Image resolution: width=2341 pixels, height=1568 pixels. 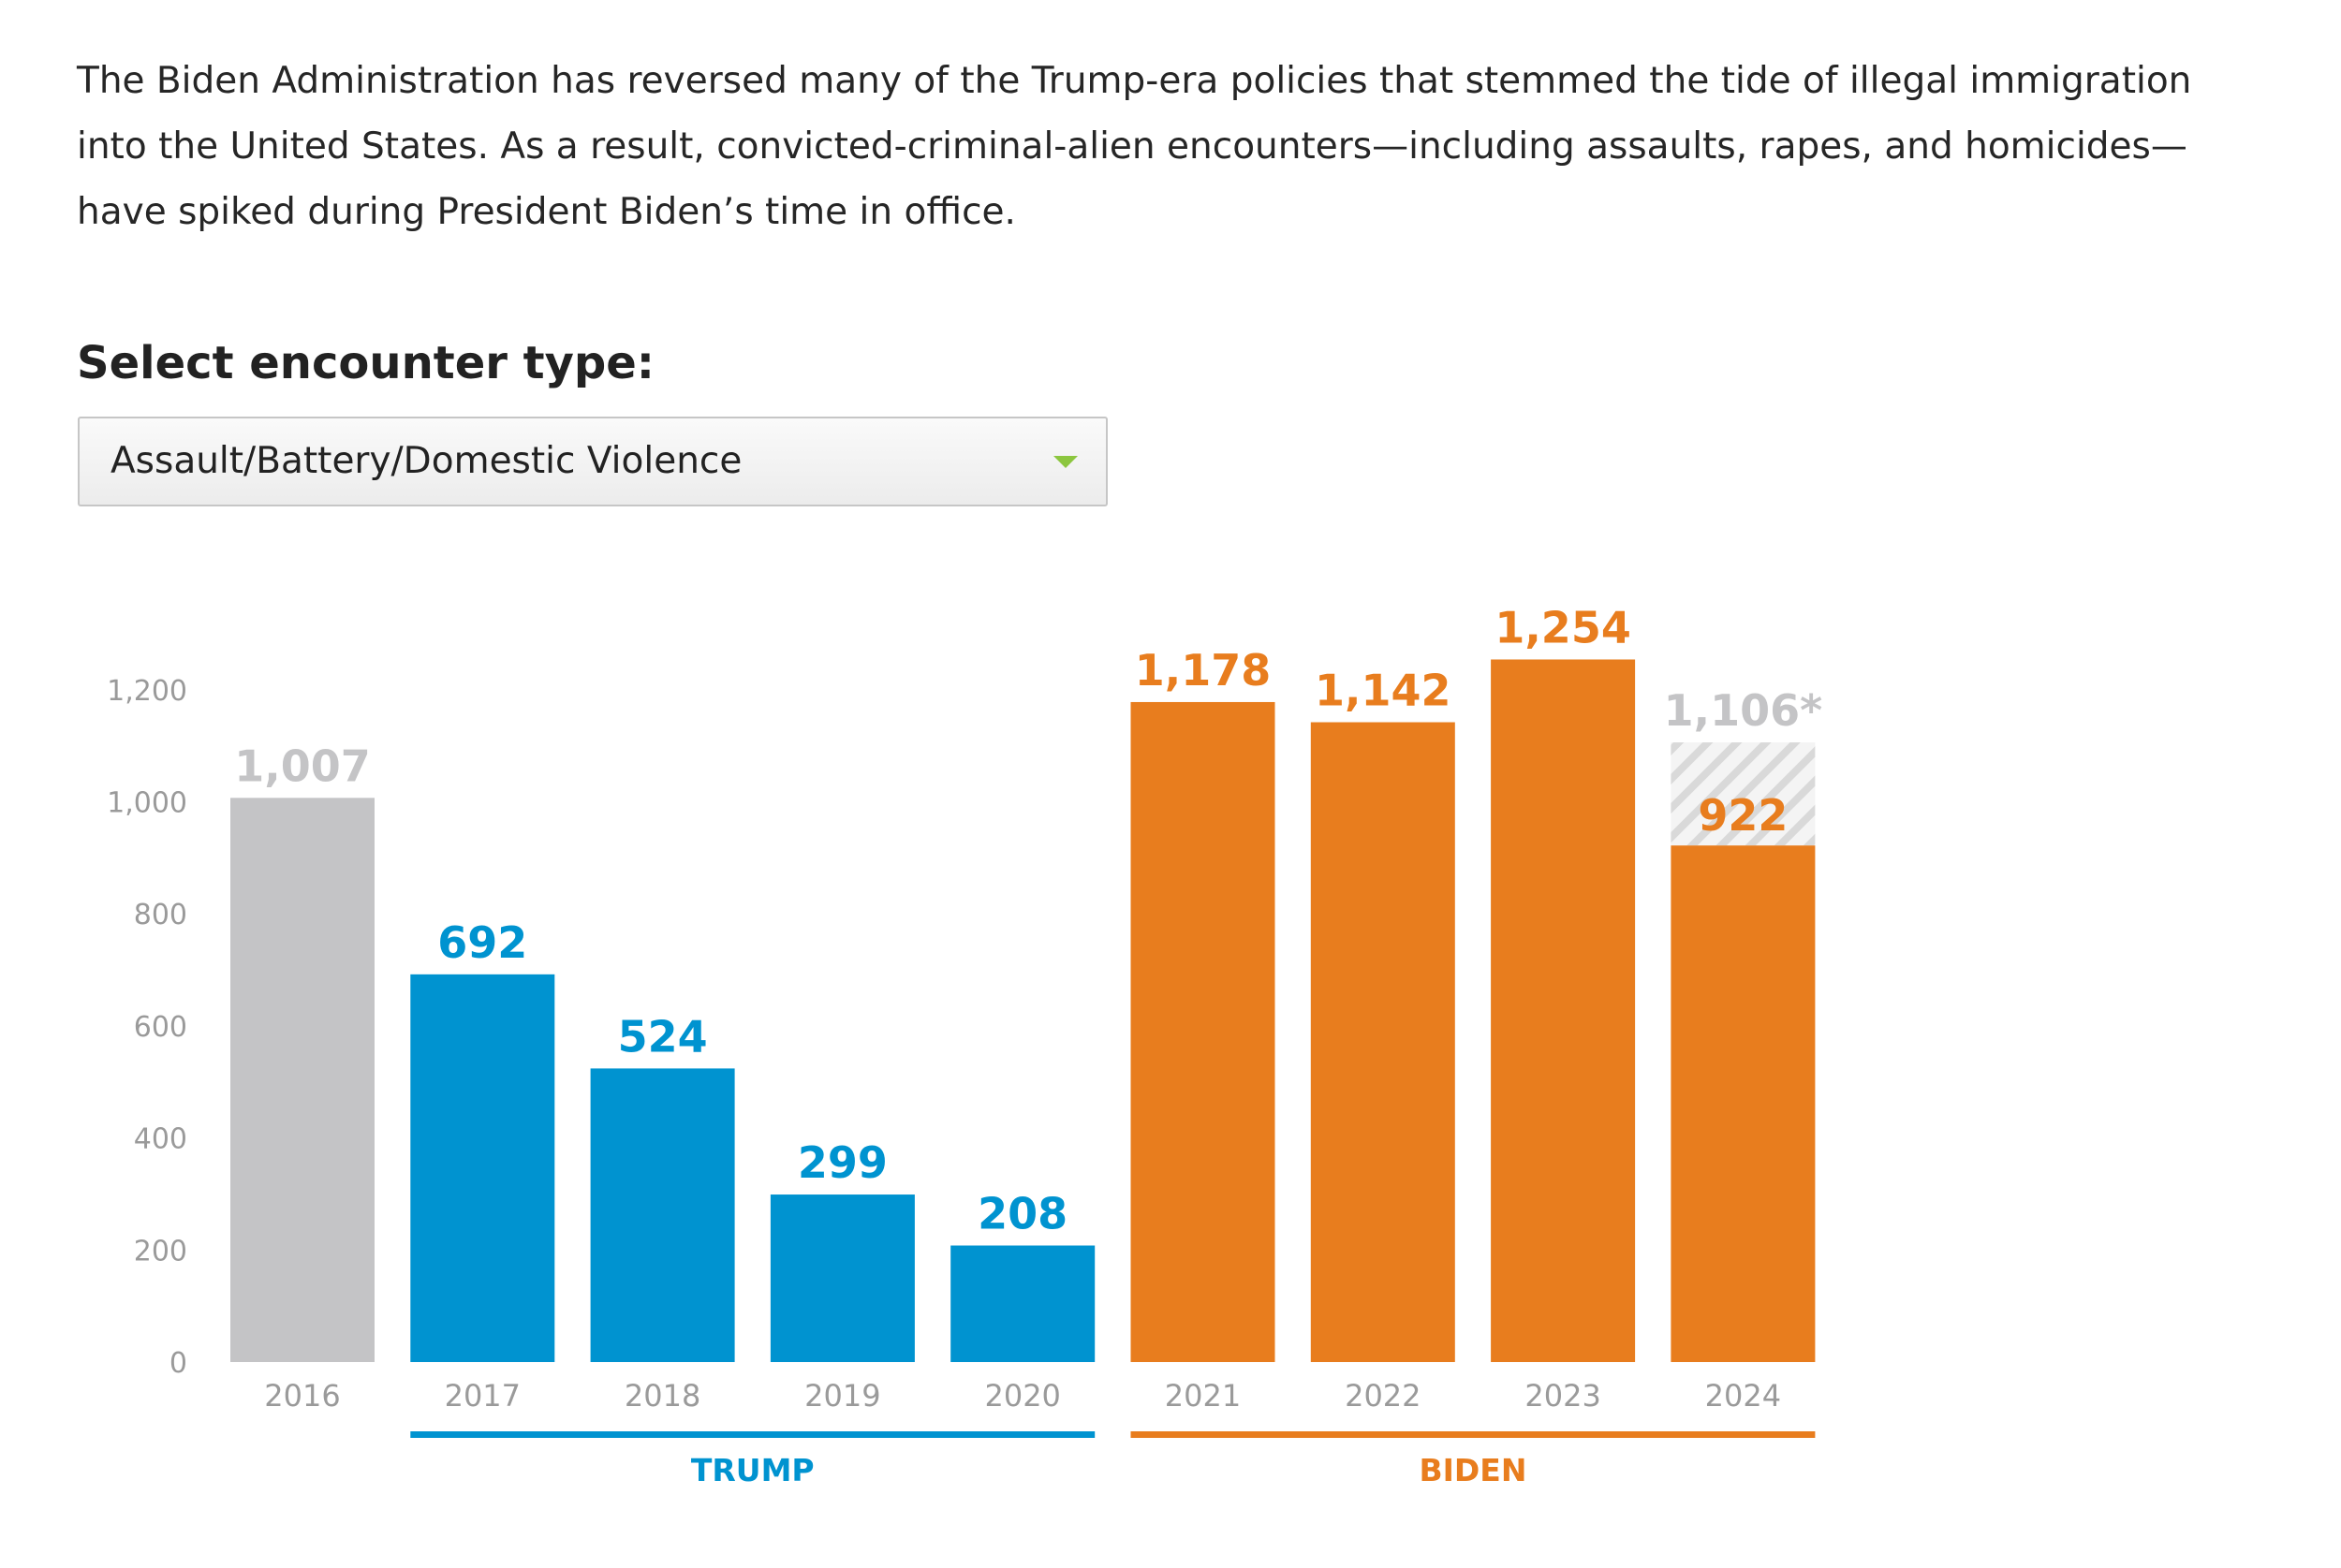 I want to click on value-label-2022: 1,142, so click(x=1383, y=691).